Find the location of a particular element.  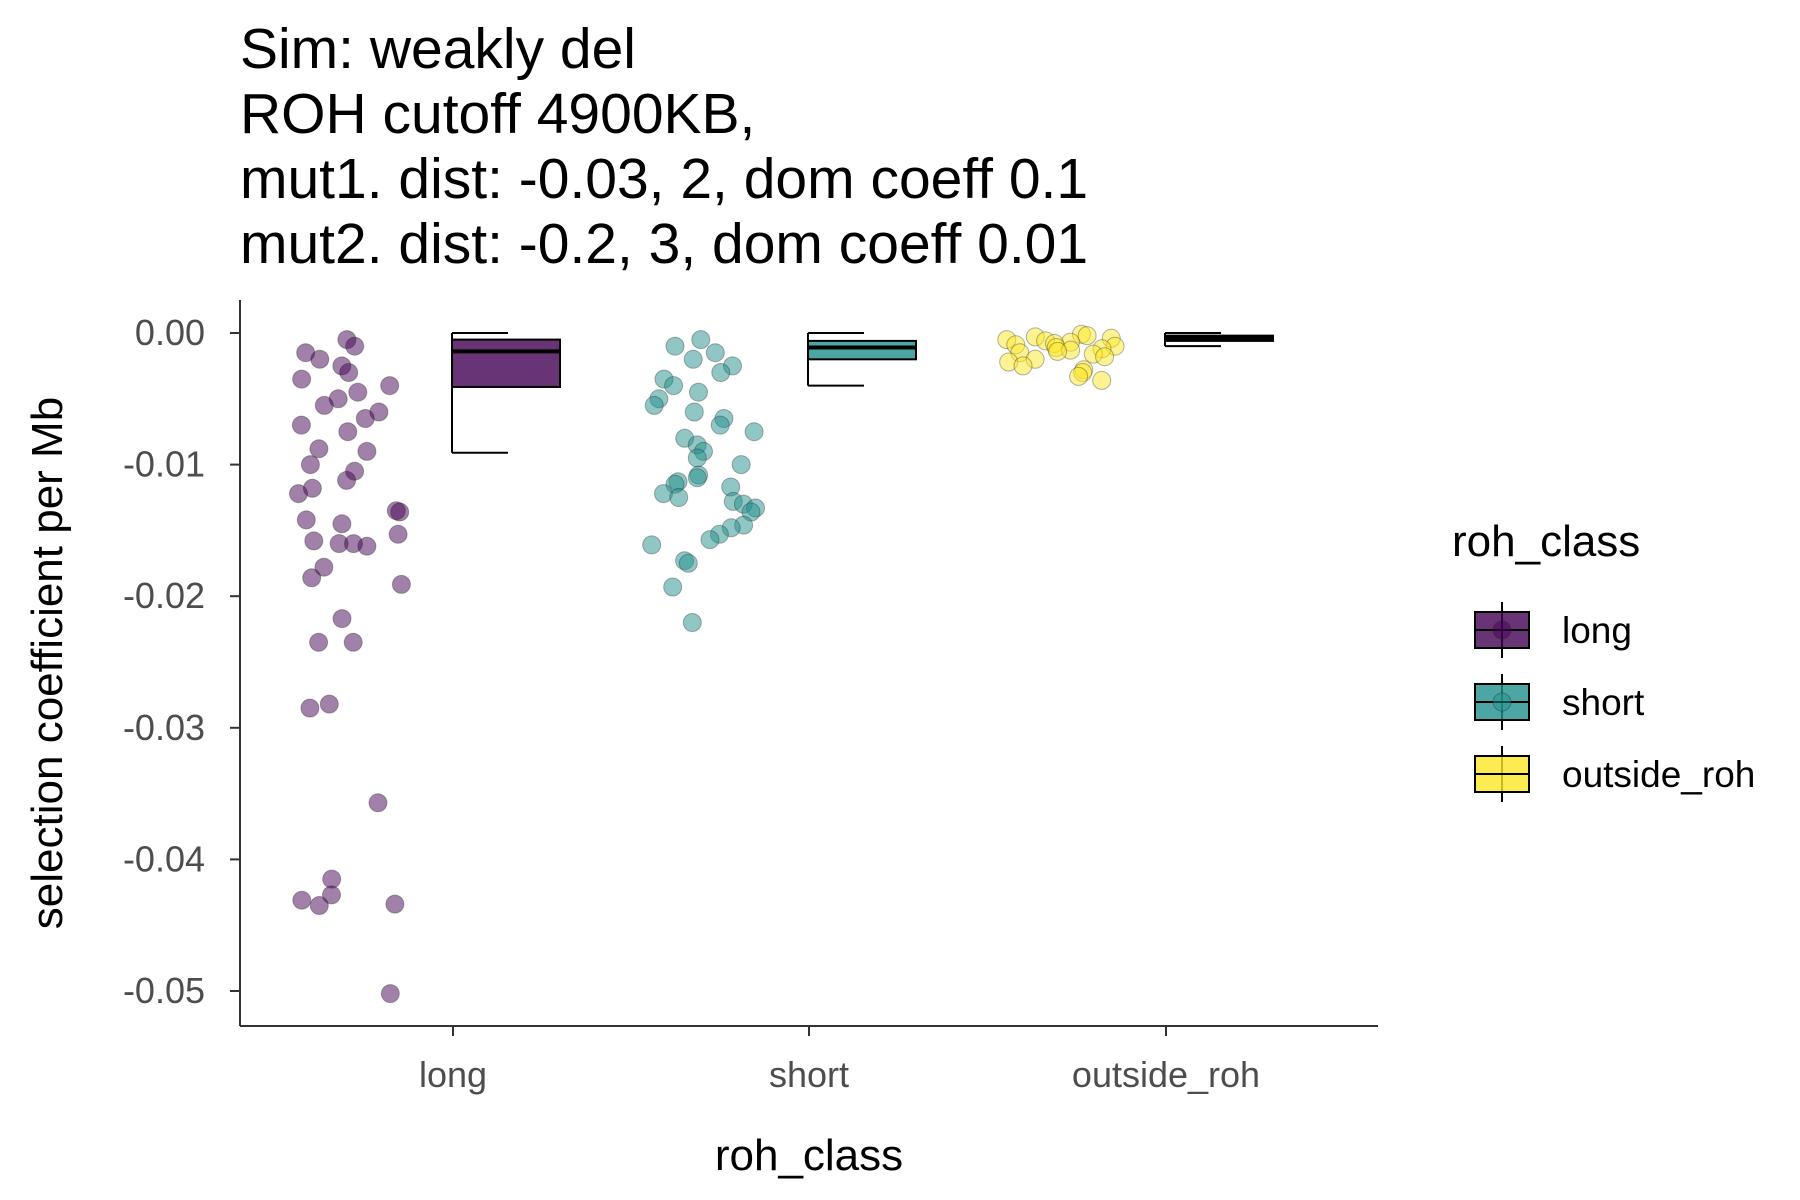

y-axis-title: selection coefficient per Mb is located at coordinates (47, 663).